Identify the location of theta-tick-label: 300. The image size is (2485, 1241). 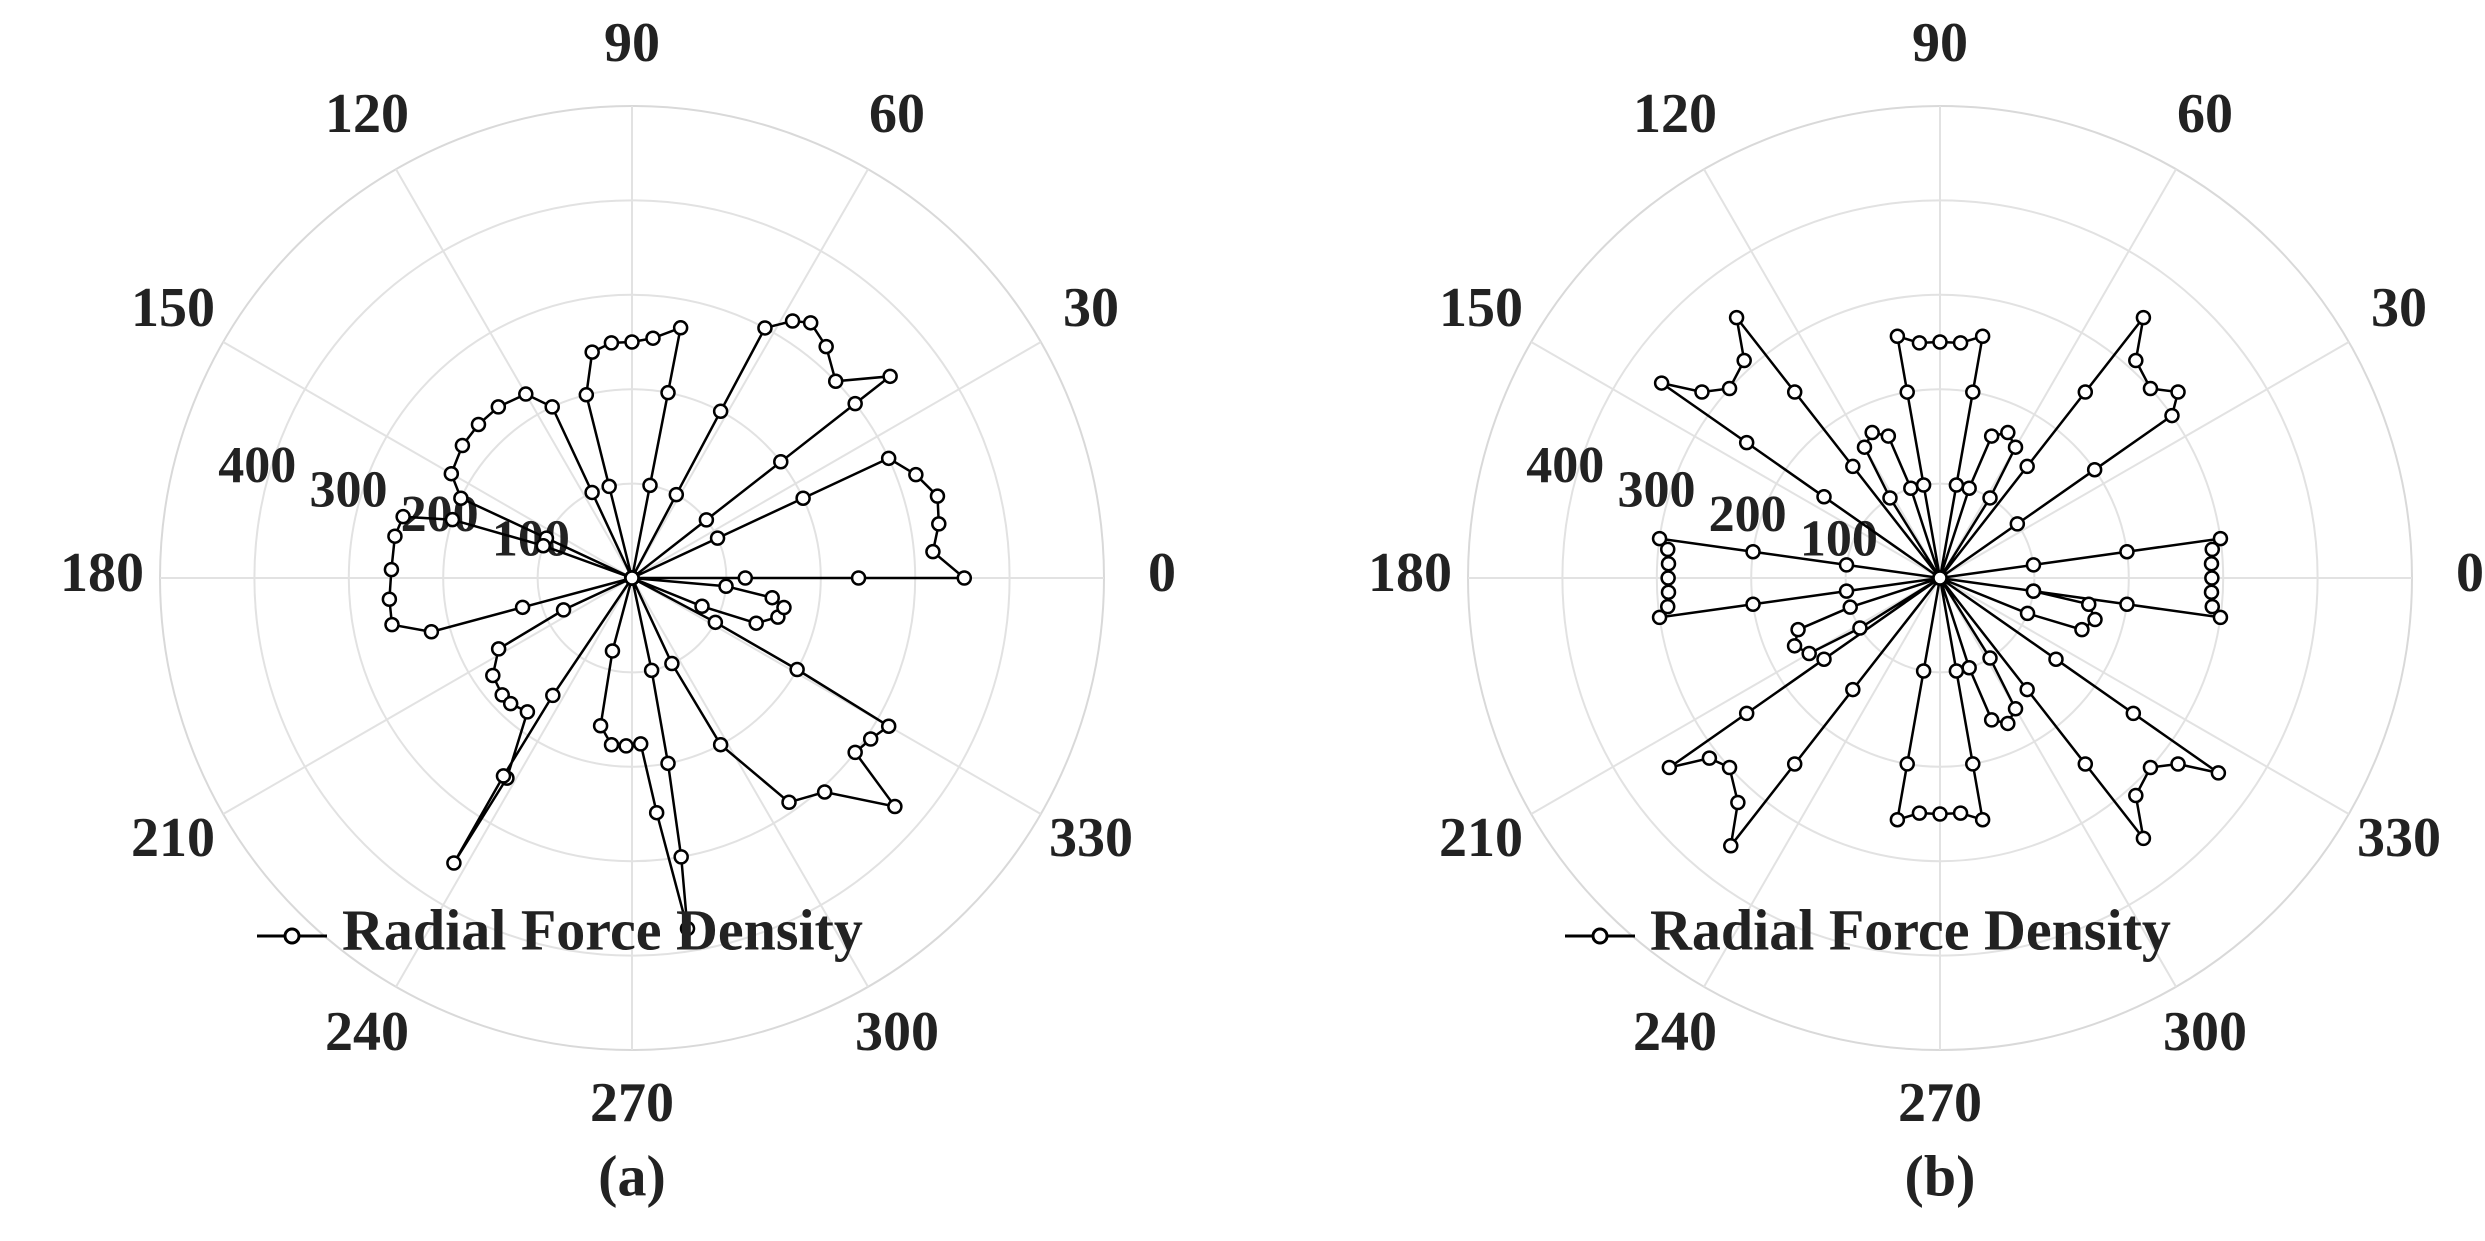
(2205, 1032).